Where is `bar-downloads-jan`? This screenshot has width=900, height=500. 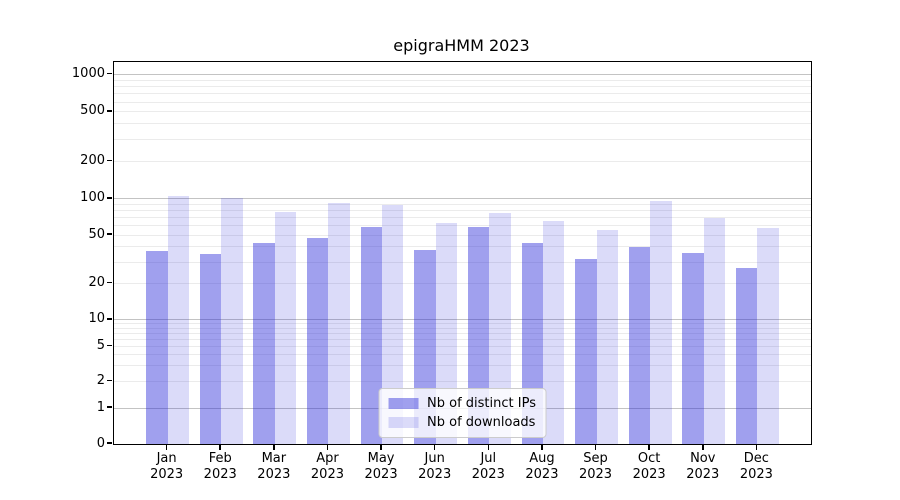 bar-downloads-jan is located at coordinates (178, 319).